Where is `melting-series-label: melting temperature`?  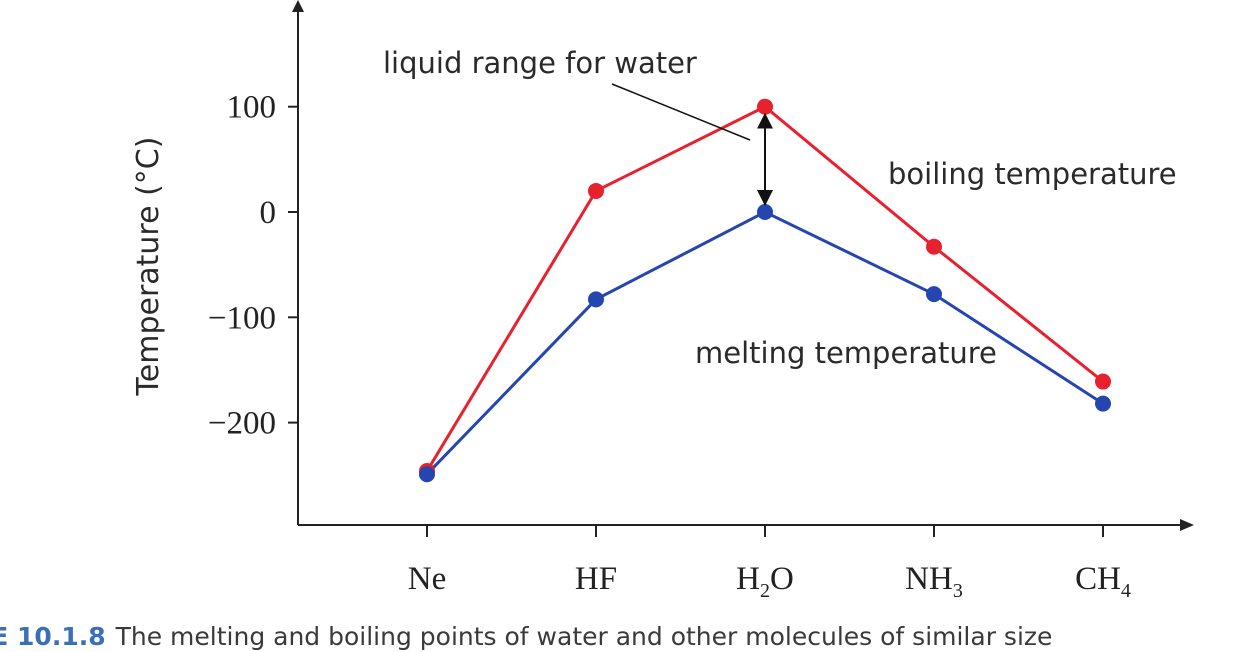 melting-series-label: melting temperature is located at coordinates (846, 353).